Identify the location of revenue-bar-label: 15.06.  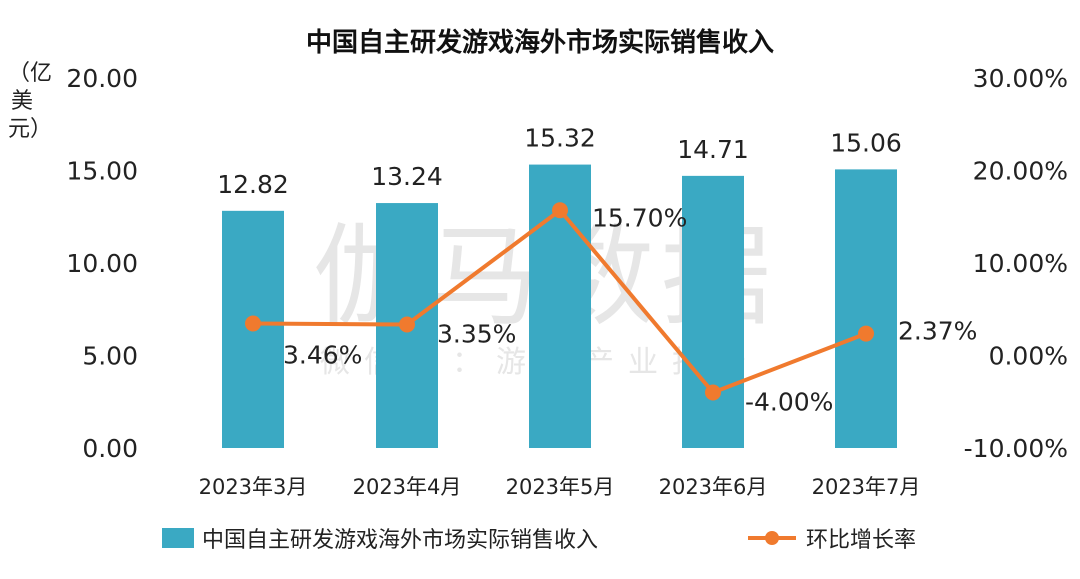
(866, 142).